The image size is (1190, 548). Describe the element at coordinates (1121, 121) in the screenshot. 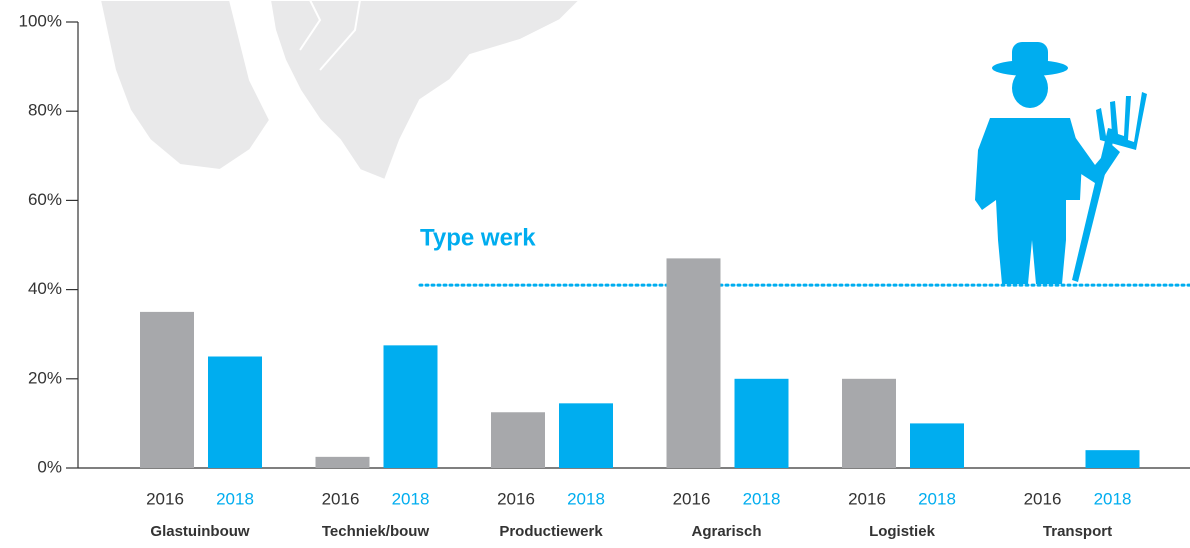

I see `pitchfork-head` at that location.